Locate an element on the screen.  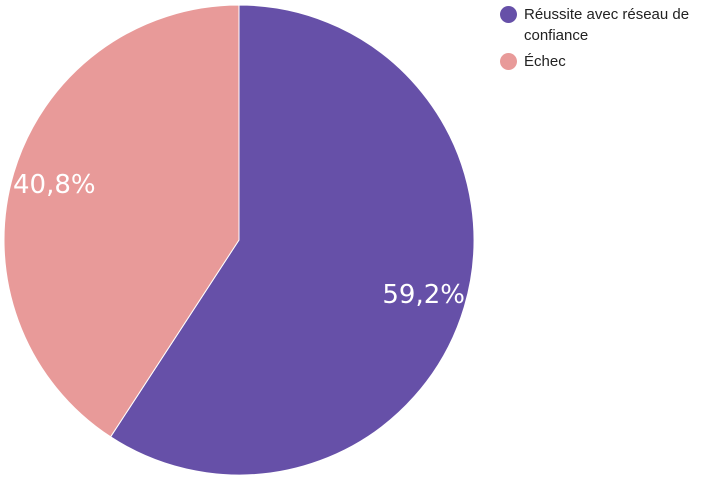
legend-item-success: Réussite avec réseau de confiance is located at coordinates (603, 25).